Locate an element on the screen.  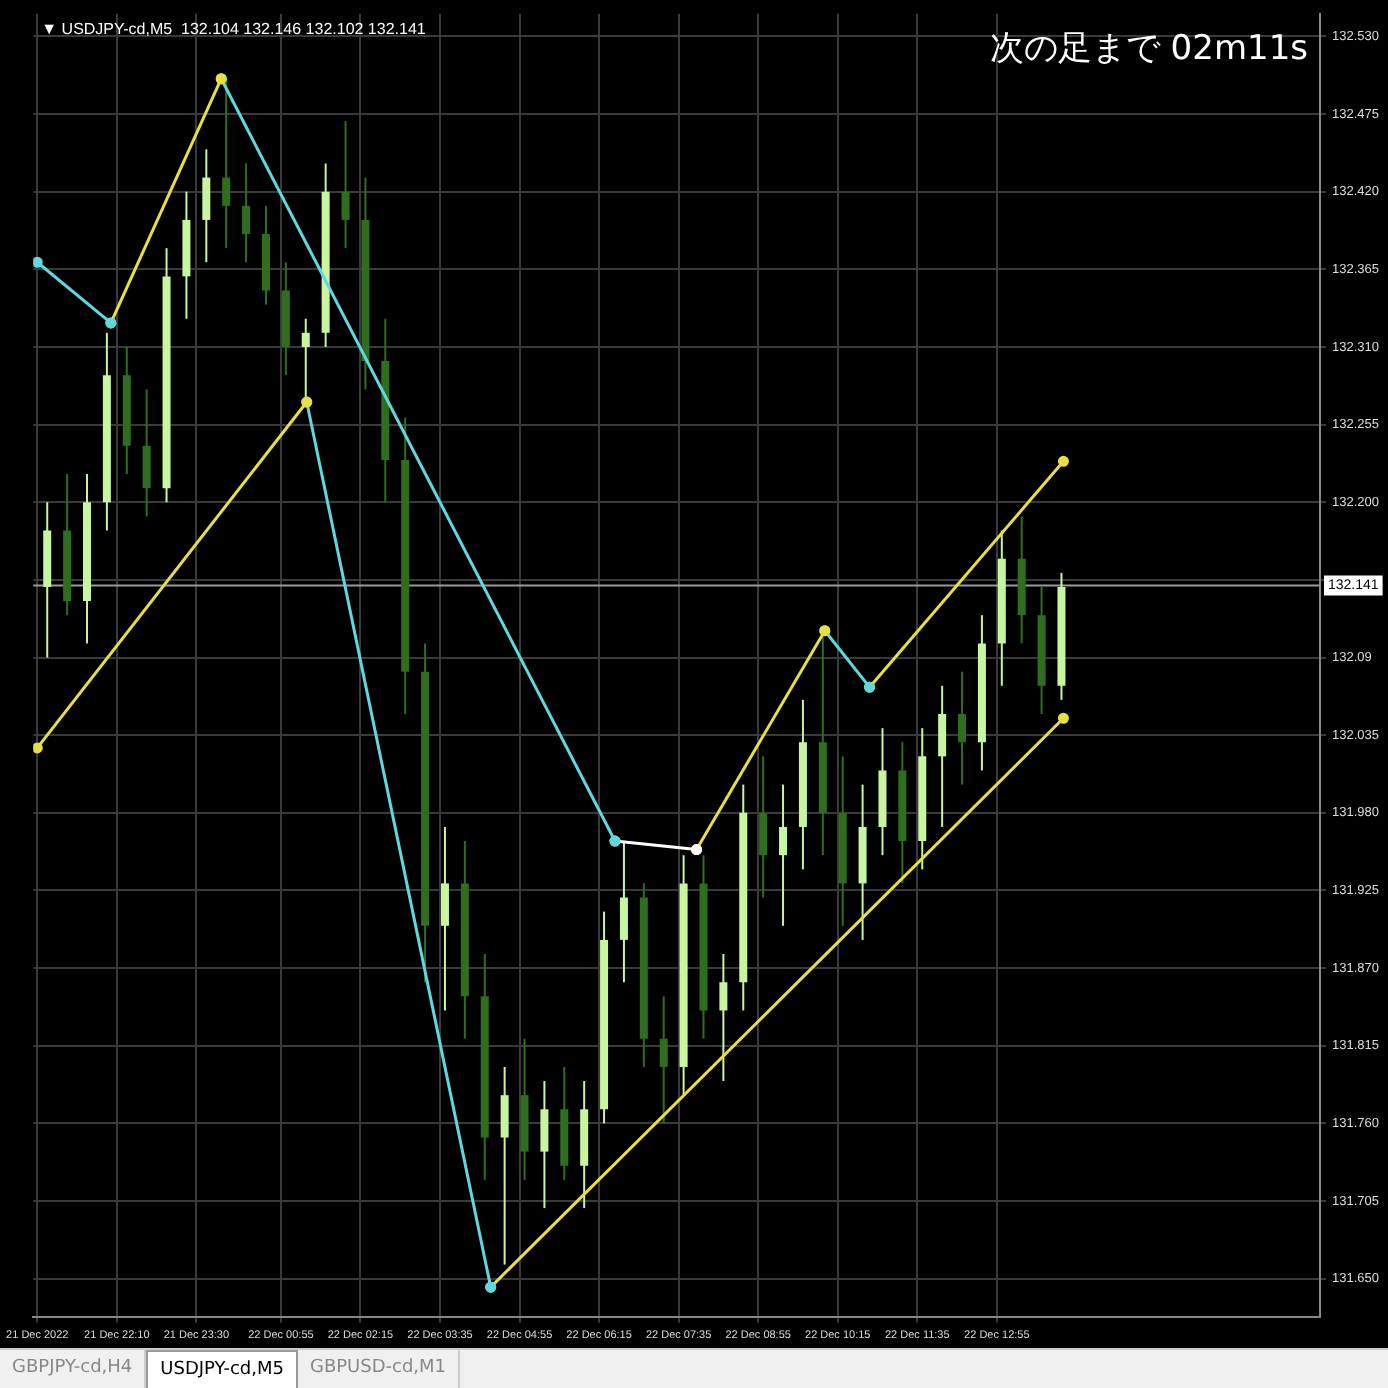
chart-title: ▼ USDJPY-cd,M5 132.104 132.146 132.102 132.141 is located at coordinates (234, 29).